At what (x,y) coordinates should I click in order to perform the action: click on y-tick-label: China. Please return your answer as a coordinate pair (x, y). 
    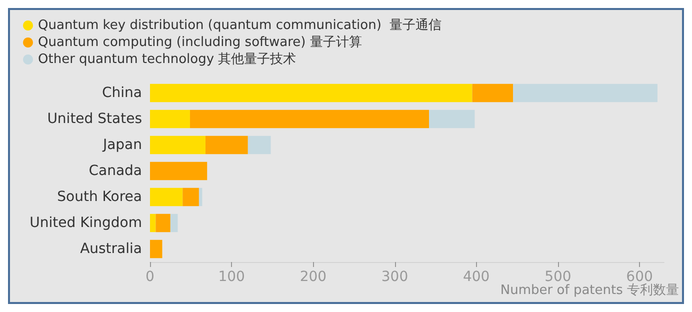
    Looking at the image, I should click on (122, 93).